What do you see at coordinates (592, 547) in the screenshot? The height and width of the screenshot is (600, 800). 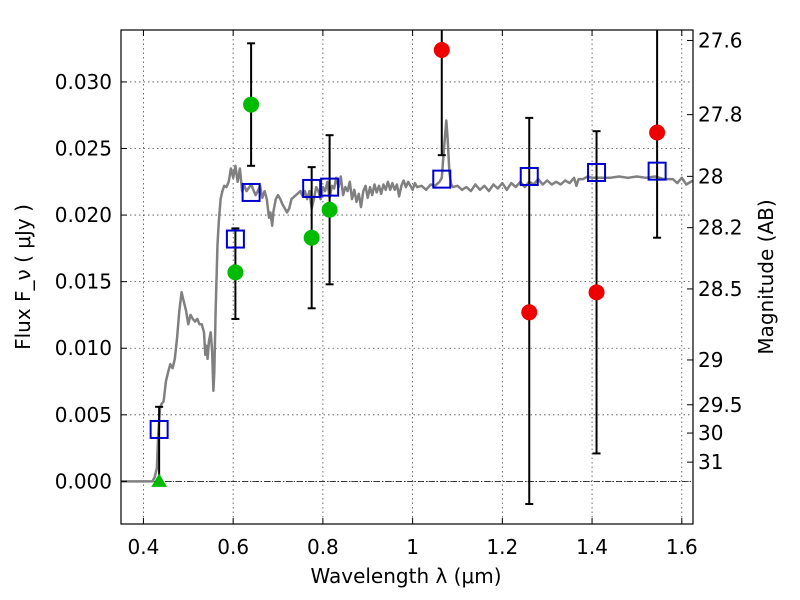 I see `x-tick-label: 1.4` at bounding box center [592, 547].